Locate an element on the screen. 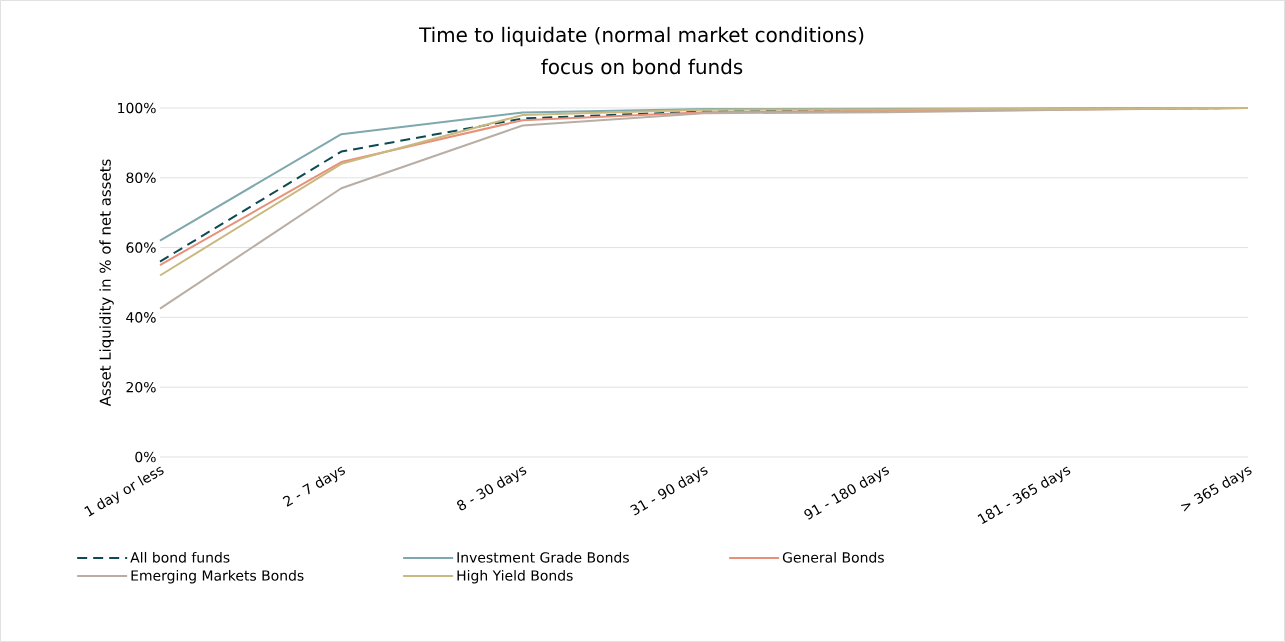  x-tick-label: 1 day or less is located at coordinates (124, 491).